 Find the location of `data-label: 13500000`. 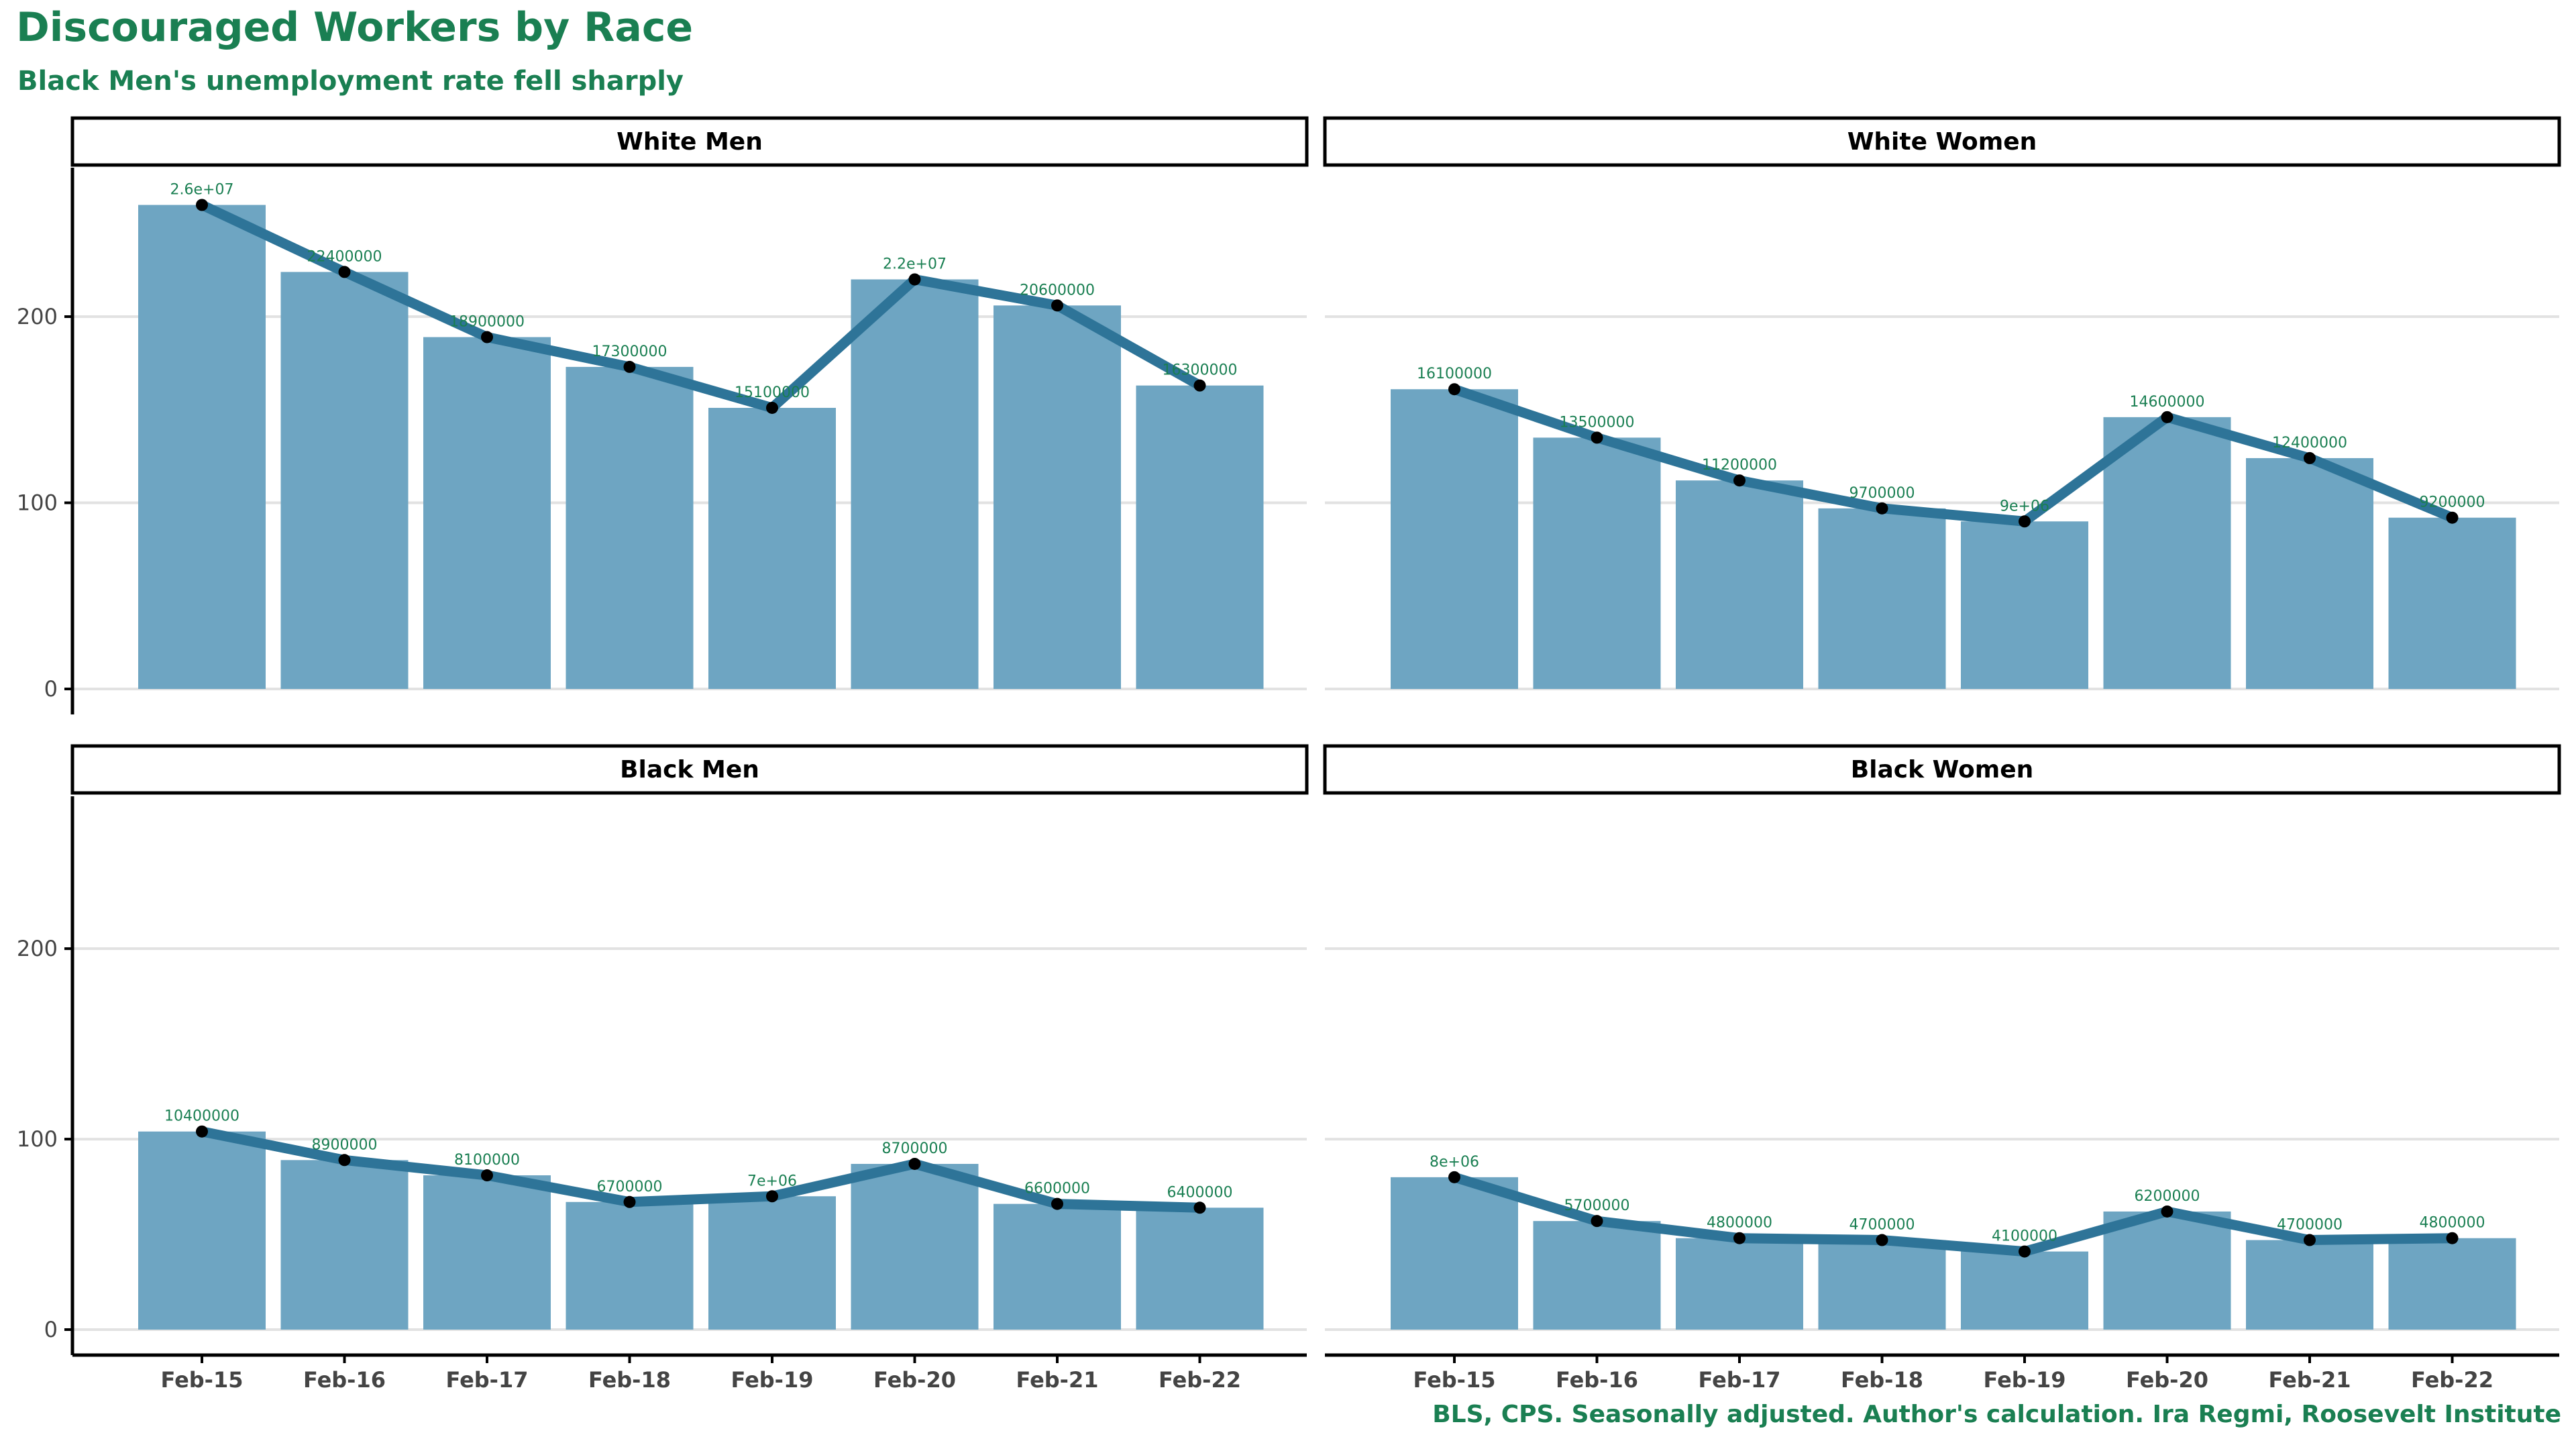

data-label: 13500000 is located at coordinates (1597, 422).